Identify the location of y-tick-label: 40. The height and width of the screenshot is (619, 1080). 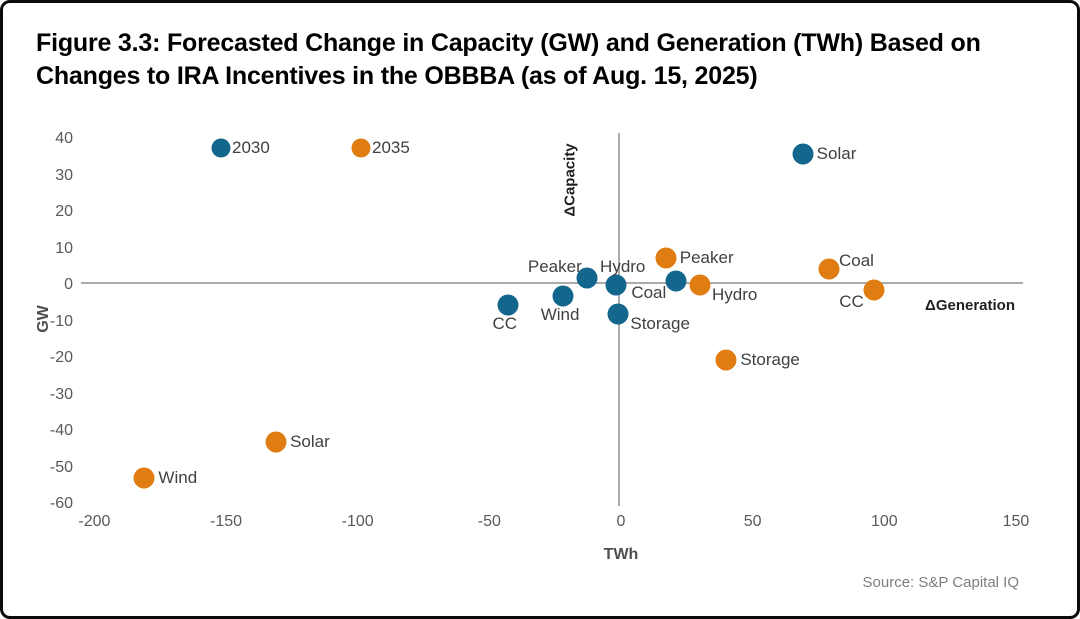
(64, 138).